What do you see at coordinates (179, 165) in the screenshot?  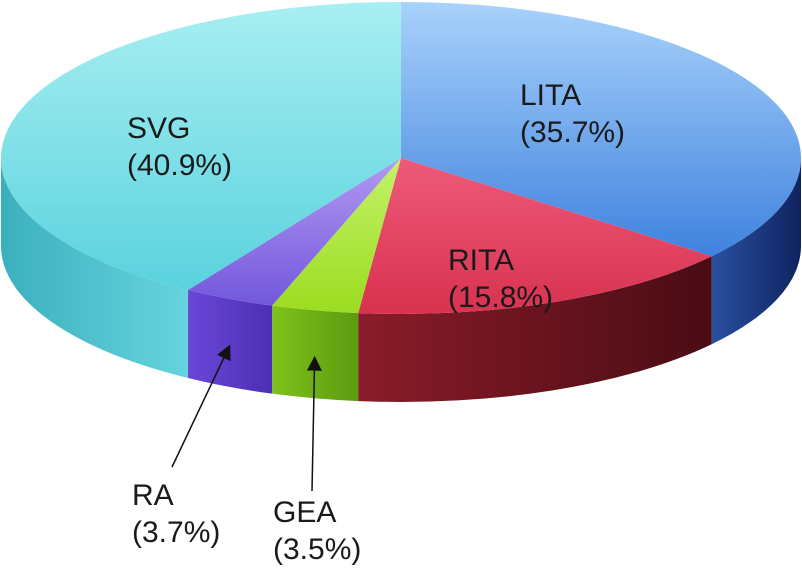 I see `slice-percent-svg: (40.9%)` at bounding box center [179, 165].